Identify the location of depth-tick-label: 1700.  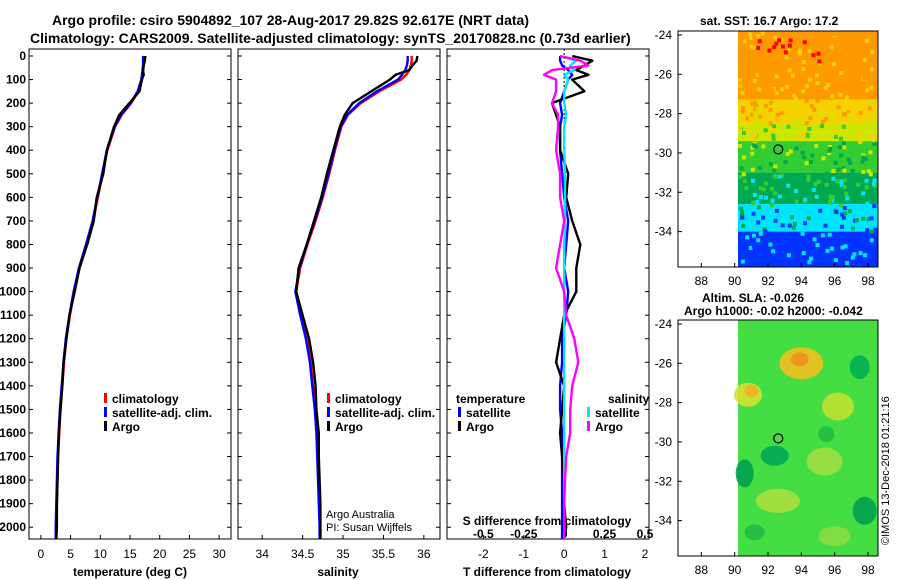
(13, 457).